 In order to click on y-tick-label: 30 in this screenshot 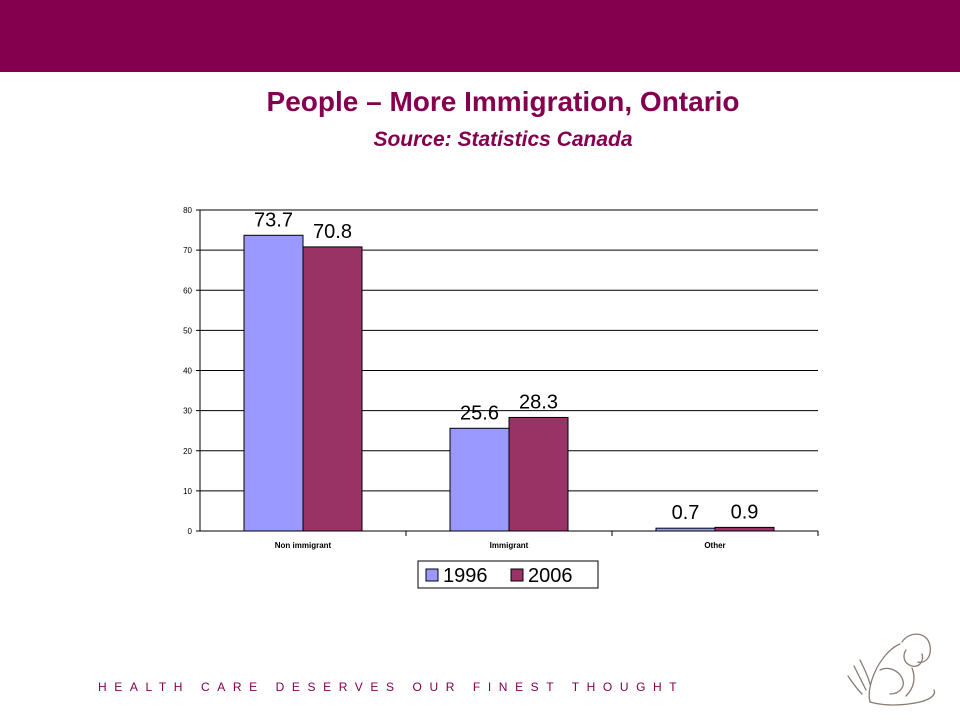, I will do `click(187, 411)`.